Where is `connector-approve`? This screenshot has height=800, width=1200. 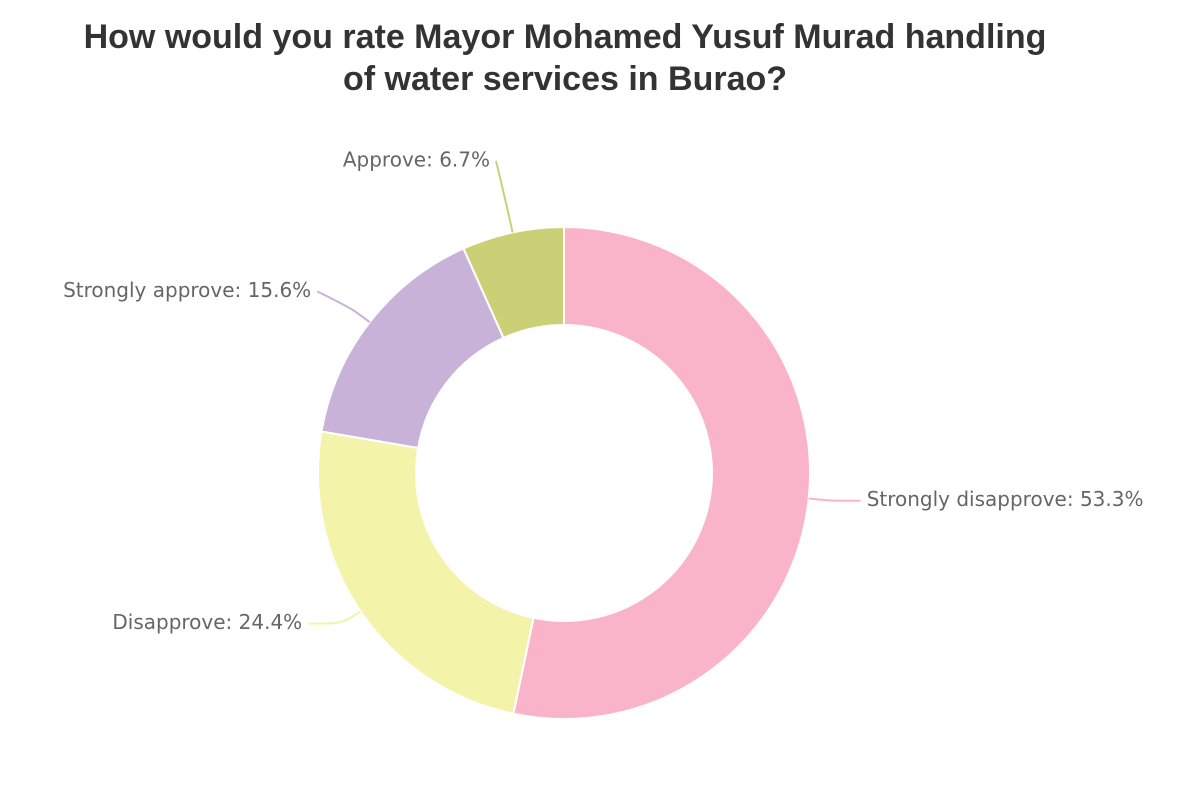 connector-approve is located at coordinates (504, 196).